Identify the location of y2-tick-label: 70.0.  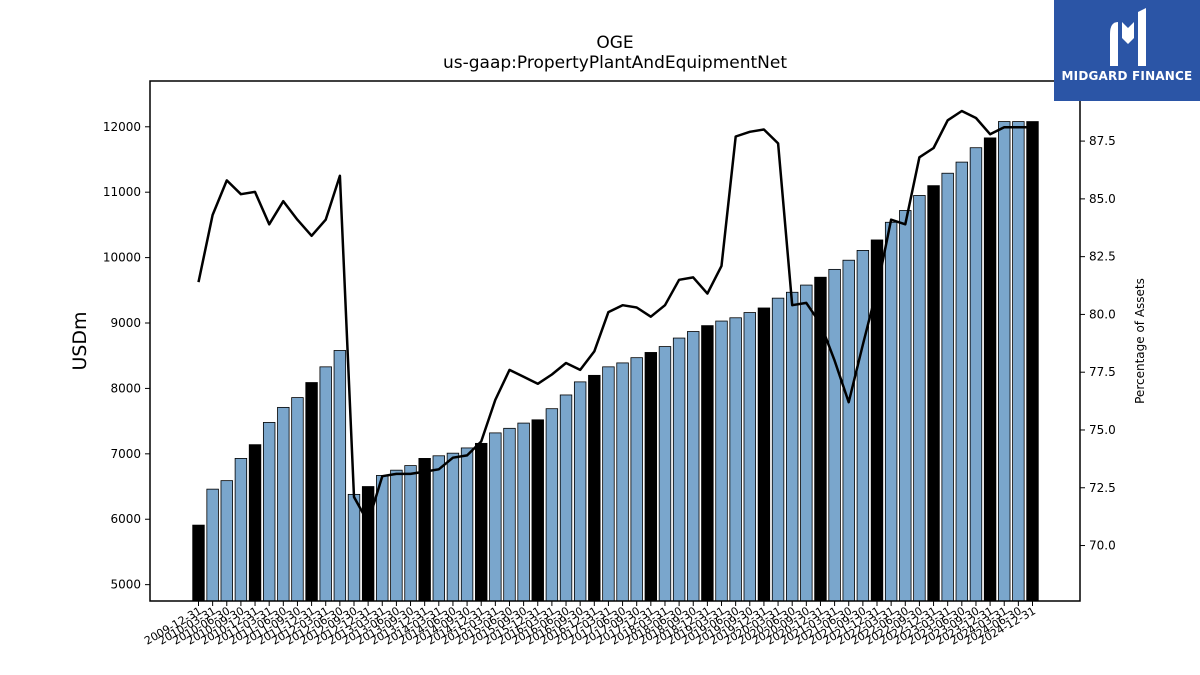
(1102, 546).